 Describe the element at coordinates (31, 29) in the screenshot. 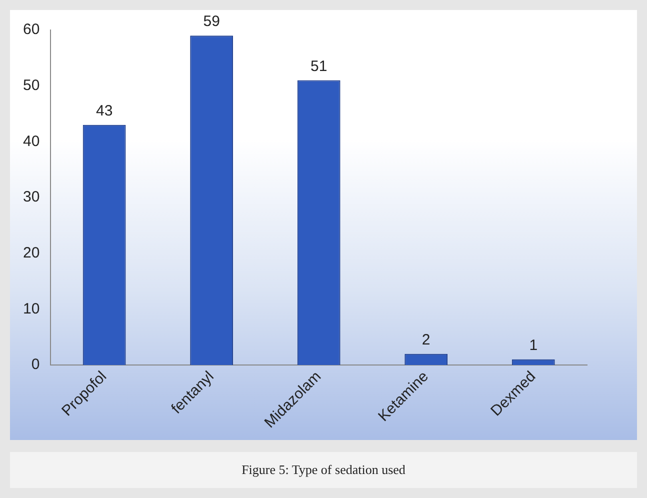

I see `y-tick-label: 60` at that location.